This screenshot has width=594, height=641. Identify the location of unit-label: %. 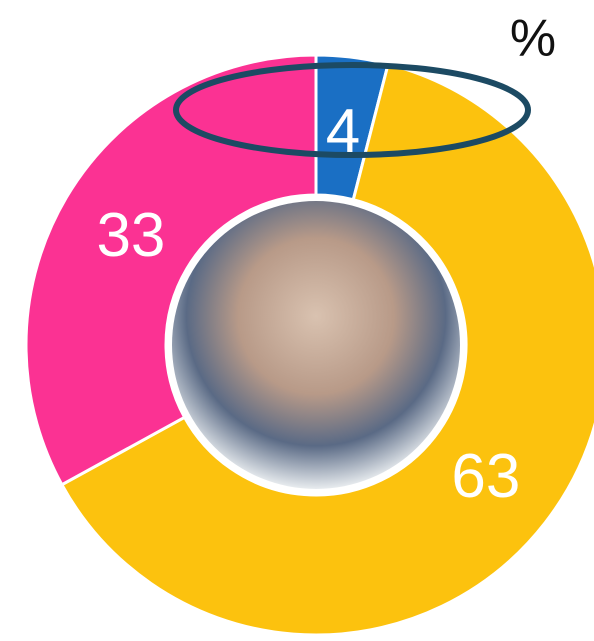
(533, 39).